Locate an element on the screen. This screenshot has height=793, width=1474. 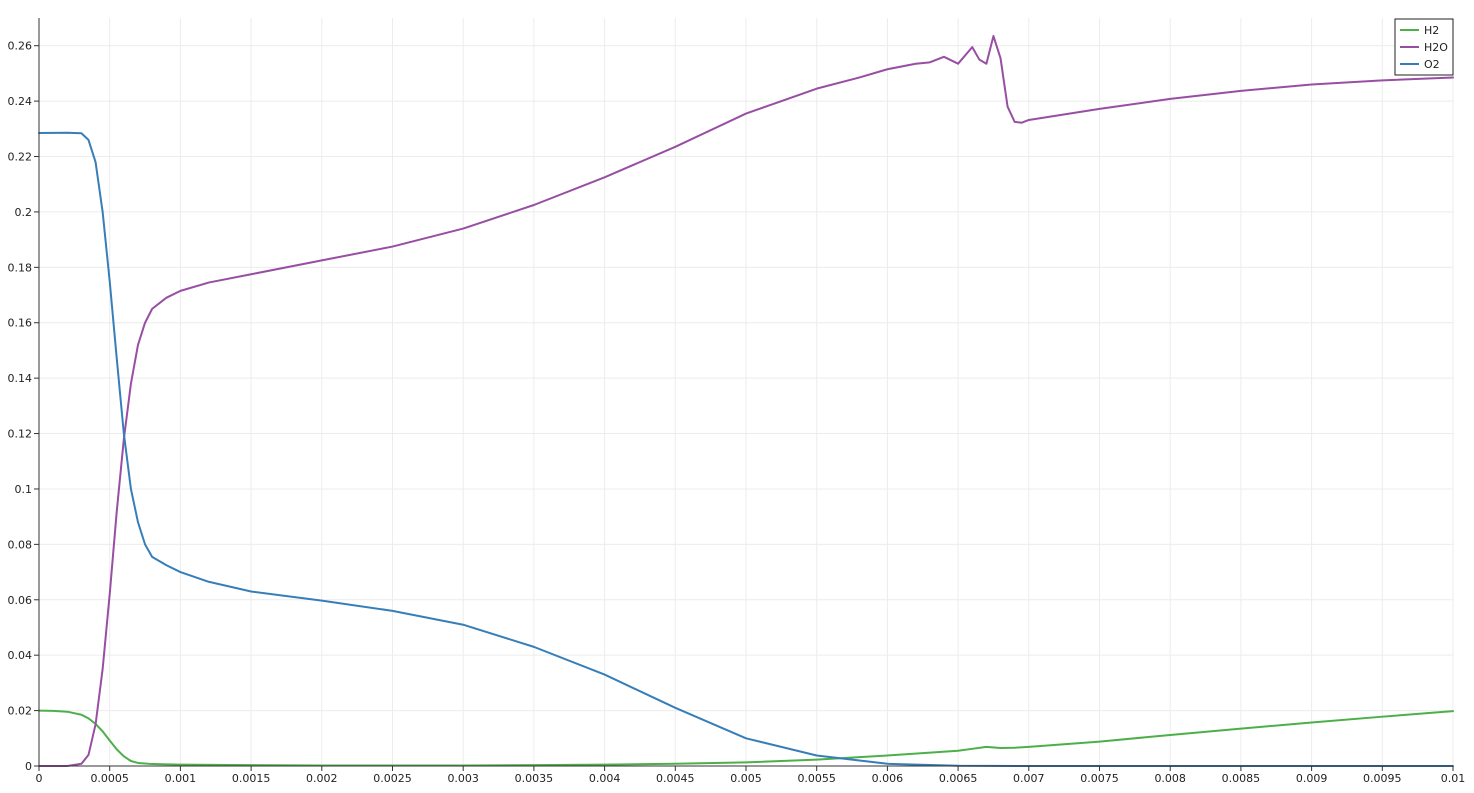
x-tick-label: 0.009 is located at coordinates (1312, 778).